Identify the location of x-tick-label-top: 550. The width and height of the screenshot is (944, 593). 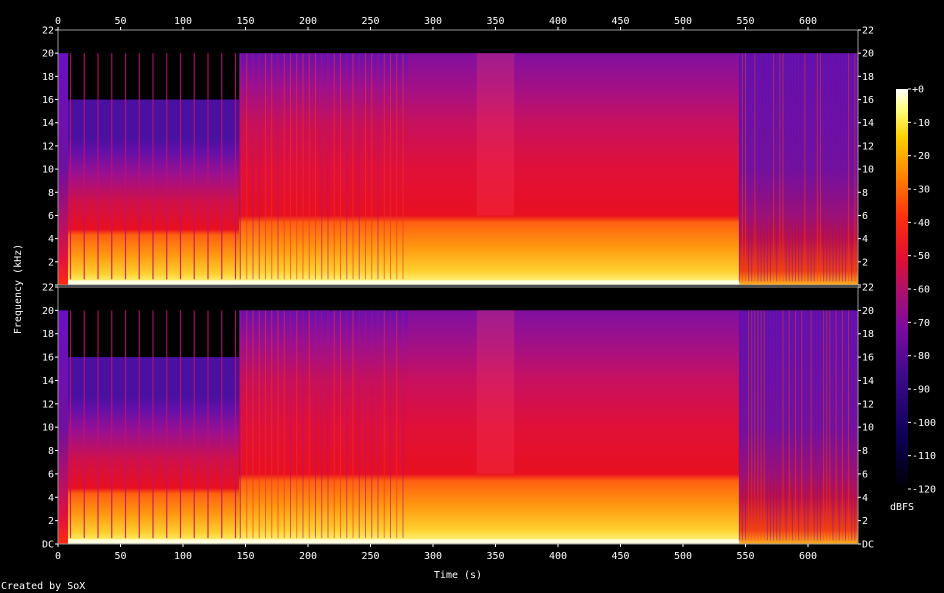
(745, 21).